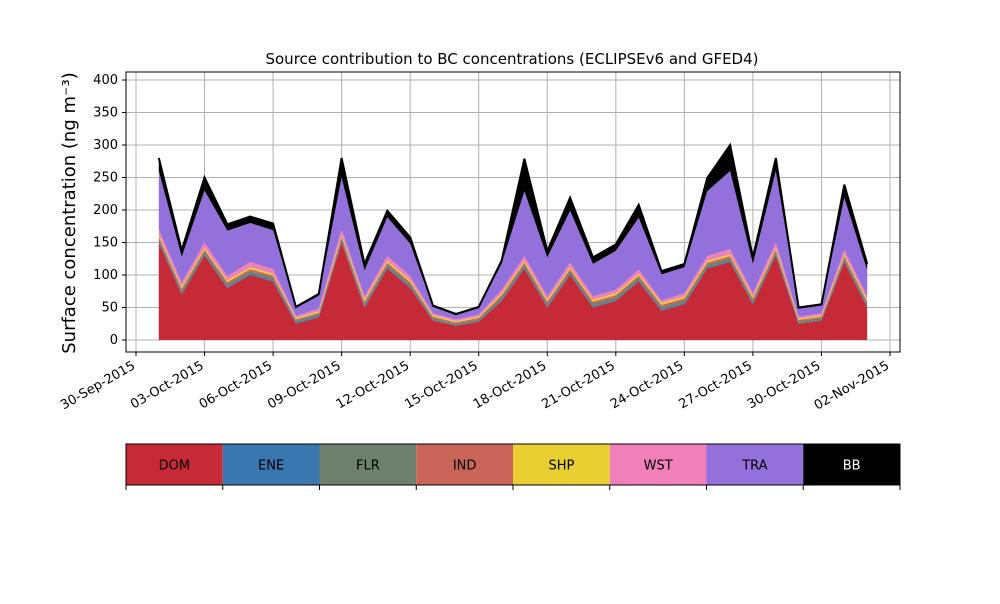 This screenshot has width=1000, height=604. I want to click on x-tick-label: 12-Oct-2015, so click(373, 385).